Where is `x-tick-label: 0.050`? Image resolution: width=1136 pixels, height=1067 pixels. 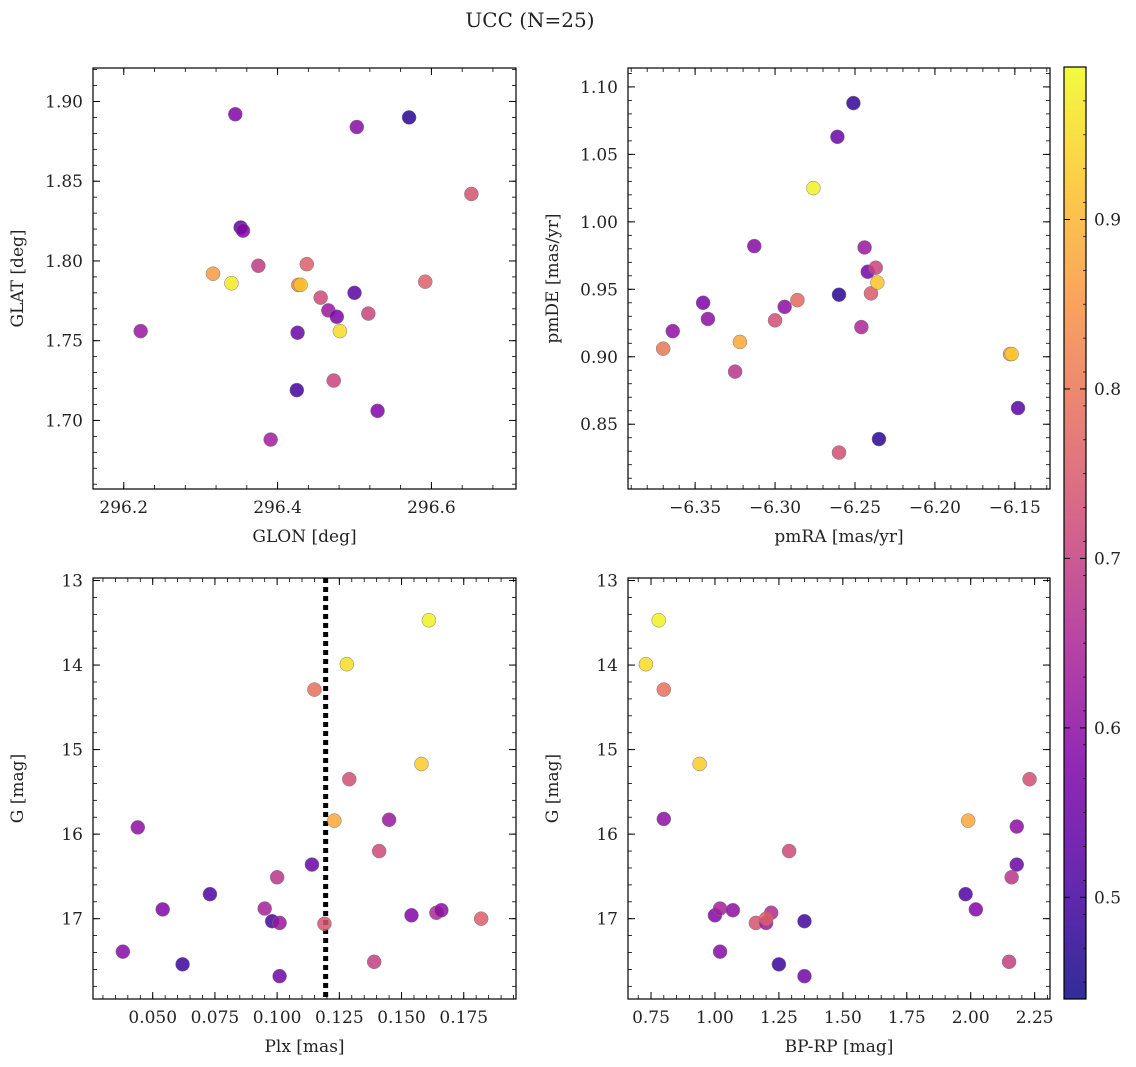 x-tick-label: 0.050 is located at coordinates (152, 1018).